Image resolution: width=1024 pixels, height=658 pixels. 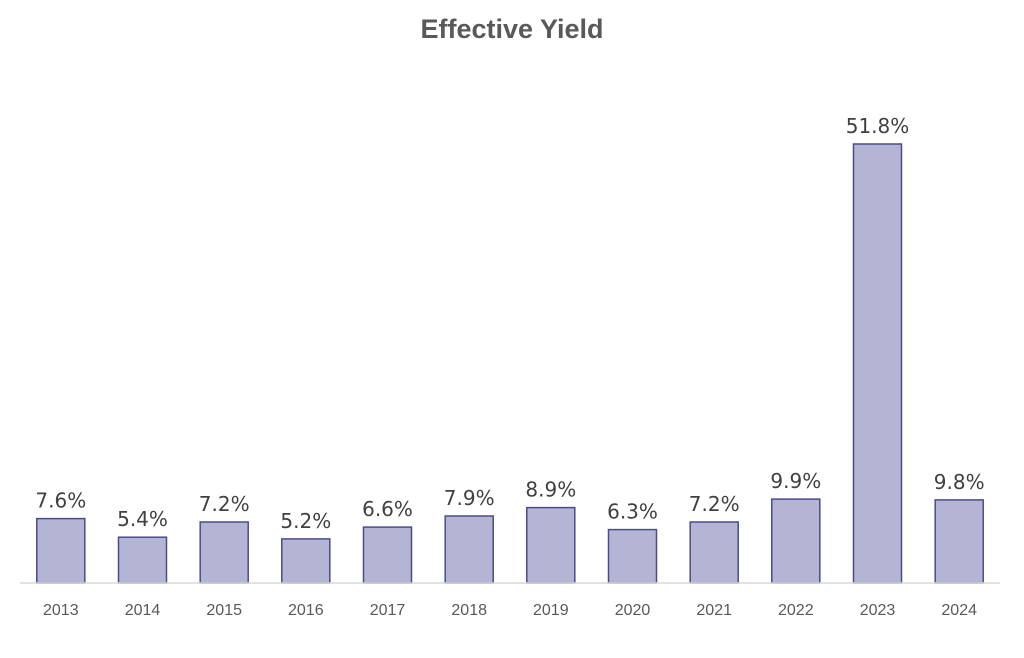 I want to click on x-tick-label-2016: 2016, so click(x=306, y=610).